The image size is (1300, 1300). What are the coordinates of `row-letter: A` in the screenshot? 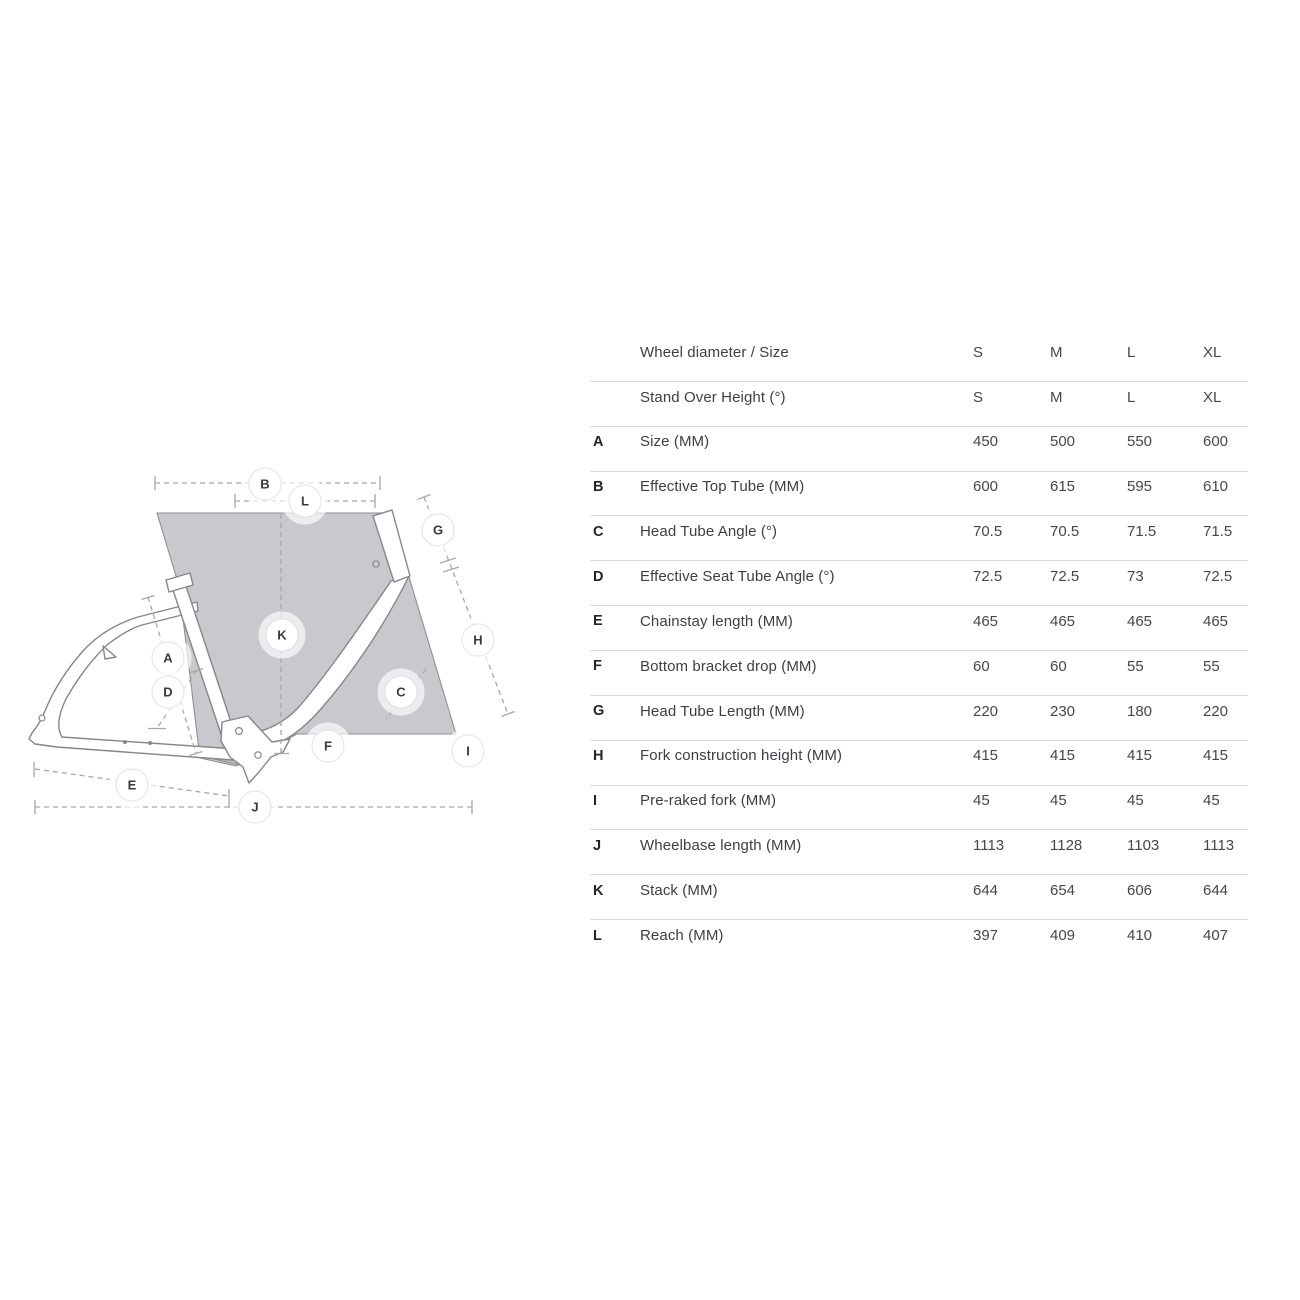 It's located at (598, 441).